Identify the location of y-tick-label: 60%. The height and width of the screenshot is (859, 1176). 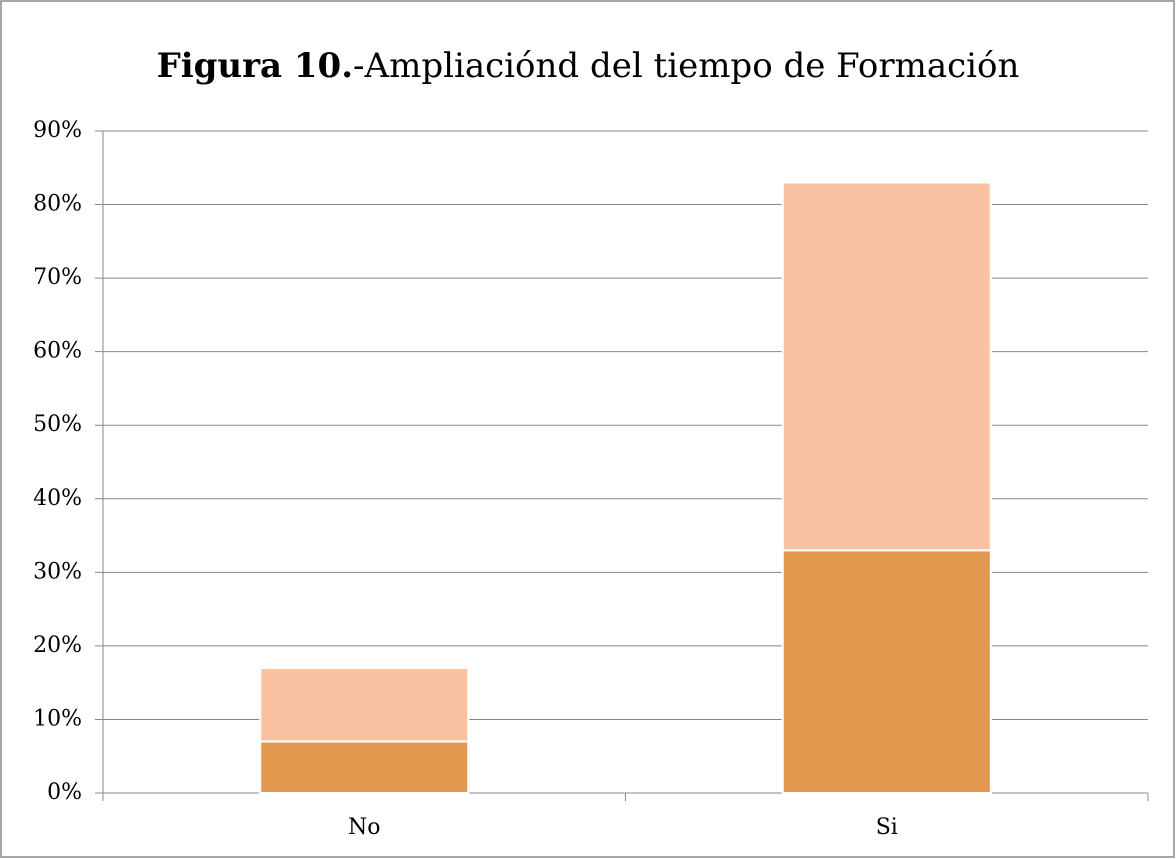
(57, 351).